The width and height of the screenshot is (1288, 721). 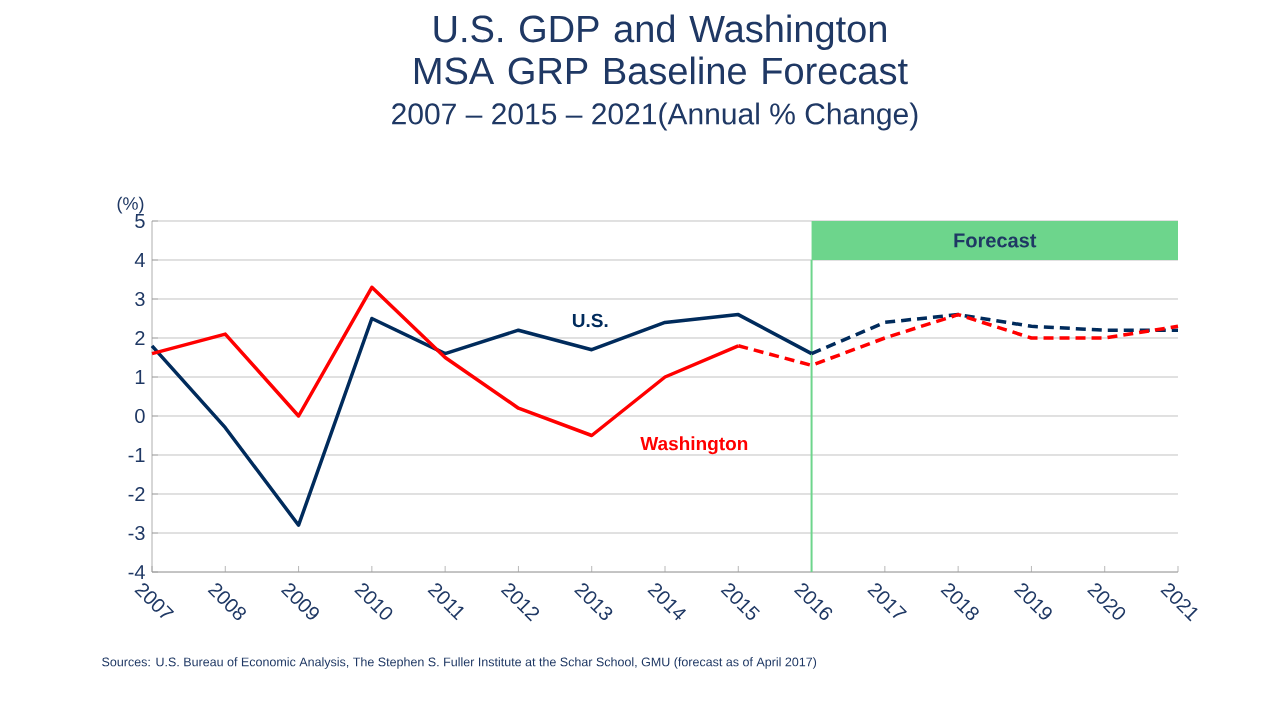 What do you see at coordinates (136, 494) in the screenshot?
I see `y-tick-label: -2` at bounding box center [136, 494].